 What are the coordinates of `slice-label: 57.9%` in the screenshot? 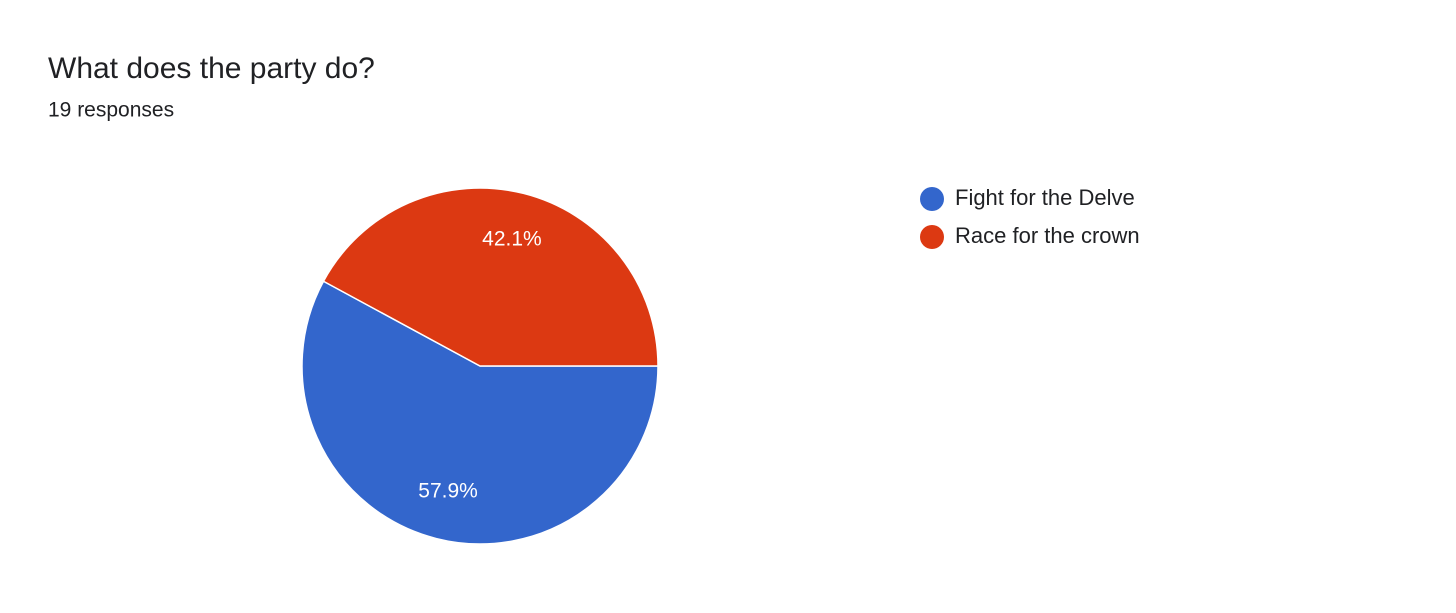 It's located at (448, 491).